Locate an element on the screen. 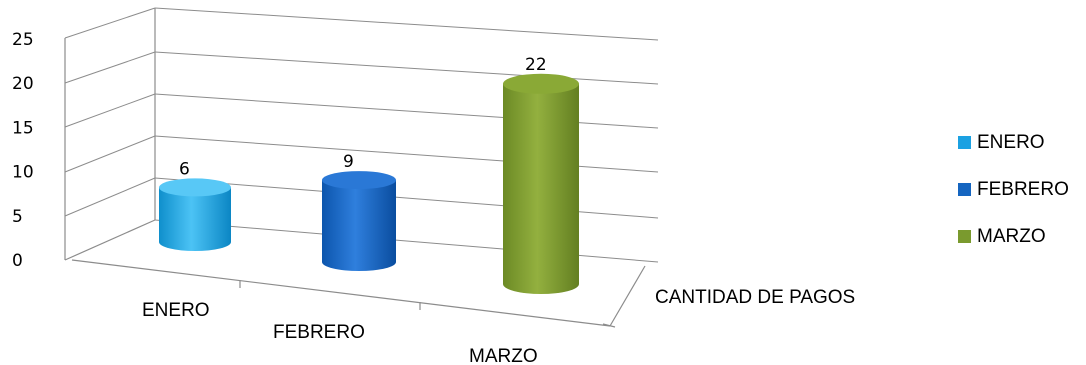 The image size is (1086, 365). legend-label: ENERO is located at coordinates (1011, 142).